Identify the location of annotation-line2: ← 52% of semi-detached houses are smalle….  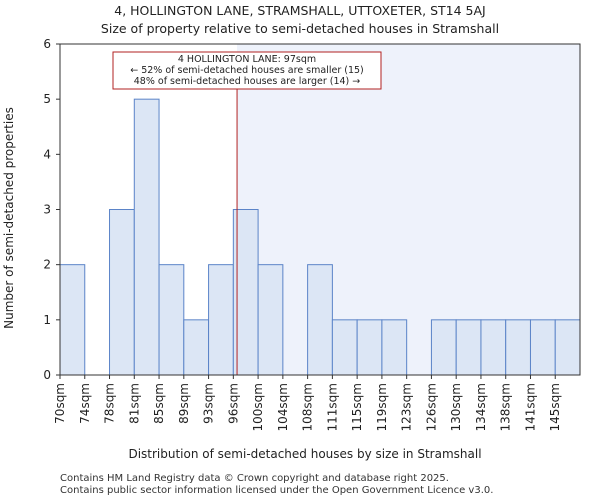
(247, 70).